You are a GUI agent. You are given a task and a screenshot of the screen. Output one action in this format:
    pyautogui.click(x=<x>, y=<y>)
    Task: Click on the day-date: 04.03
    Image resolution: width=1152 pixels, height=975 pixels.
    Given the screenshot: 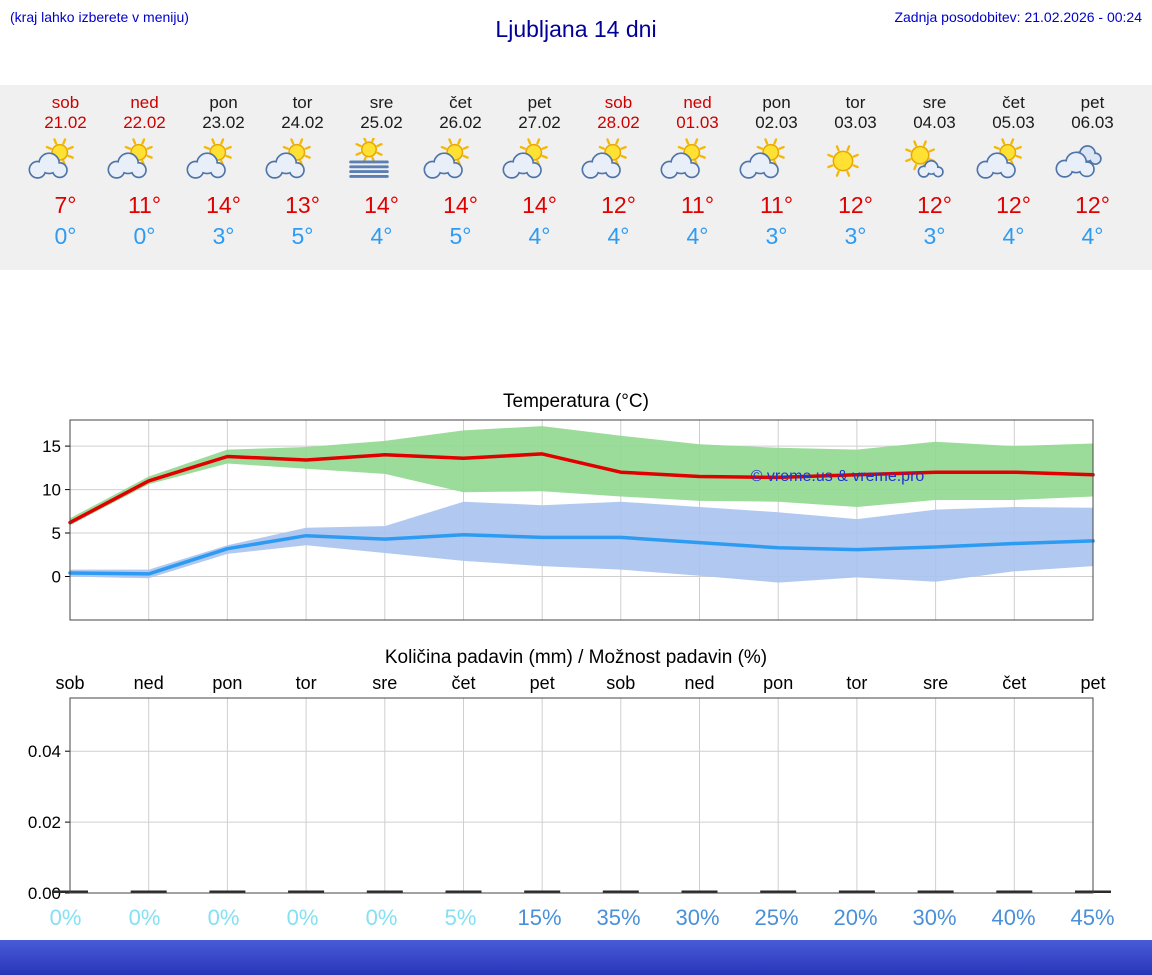 What is the action you would take?
    pyautogui.click(x=934, y=122)
    